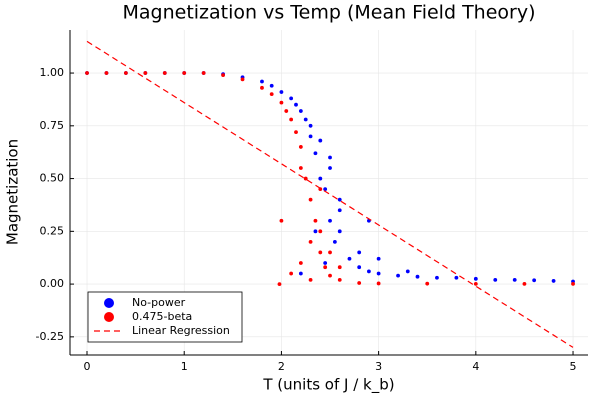  What do you see at coordinates (475, 366) in the screenshot?
I see `x-tick-label: 4` at bounding box center [475, 366].